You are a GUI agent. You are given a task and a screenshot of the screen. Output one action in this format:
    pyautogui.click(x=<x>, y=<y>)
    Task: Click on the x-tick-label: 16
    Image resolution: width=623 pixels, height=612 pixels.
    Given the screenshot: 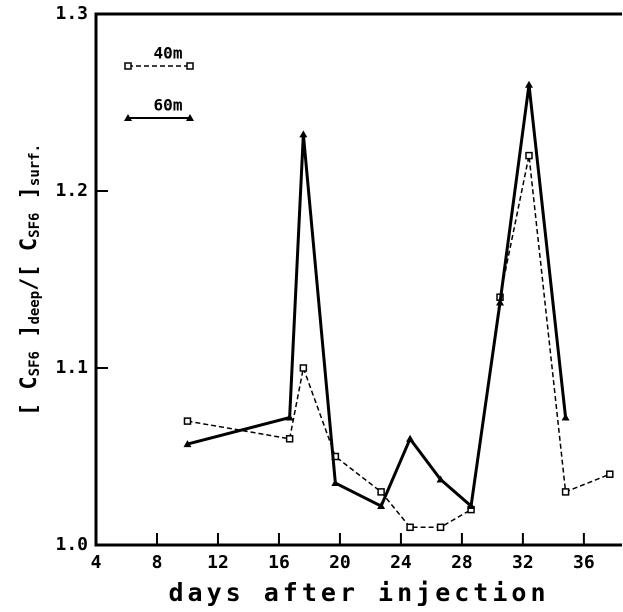 What is the action you would take?
    pyautogui.click(x=279, y=562)
    